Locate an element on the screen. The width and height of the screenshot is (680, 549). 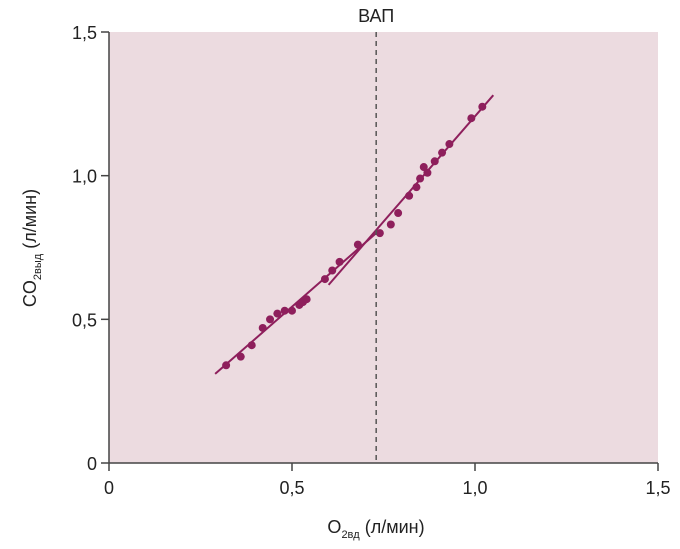
x-axis-title: O2вд (л/мин) is located at coordinates (375, 529).